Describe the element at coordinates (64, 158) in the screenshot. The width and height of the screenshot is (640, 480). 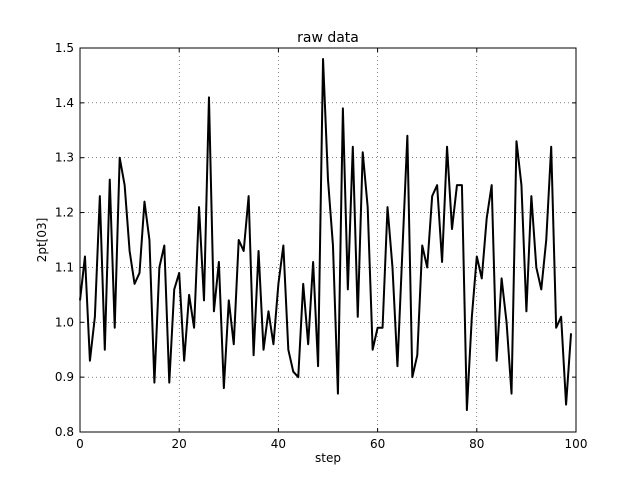
I see `y-tick-label: 1.3` at that location.